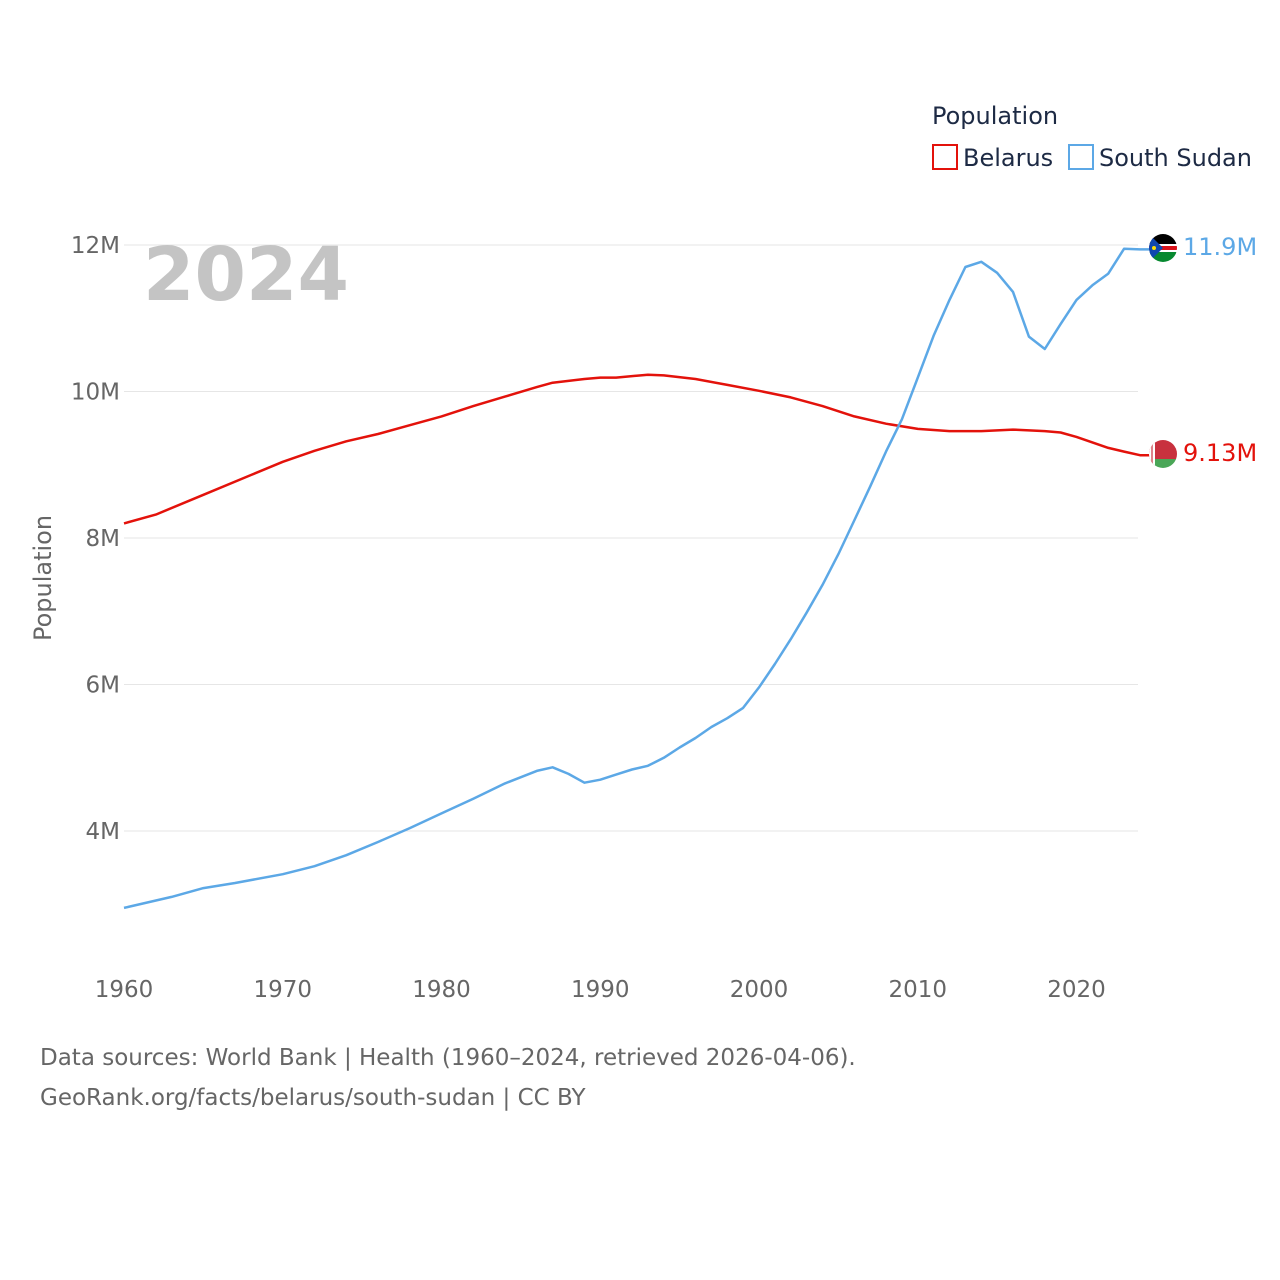 Image resolution: width=1280 pixels, height=1280 pixels. Describe the element at coordinates (1076, 990) in the screenshot. I see `x-tick-label: 2020` at that location.